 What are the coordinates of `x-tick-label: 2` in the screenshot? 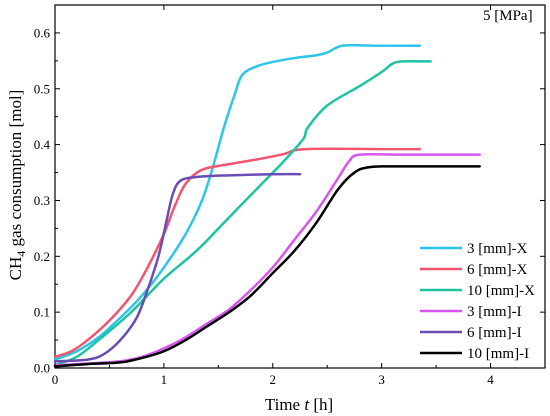 It's located at (273, 379).